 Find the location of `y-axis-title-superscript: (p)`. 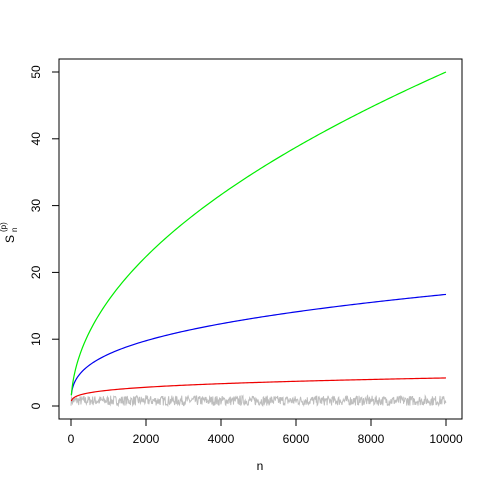

y-axis-title-superscript: (p) is located at coordinates (4, 227).